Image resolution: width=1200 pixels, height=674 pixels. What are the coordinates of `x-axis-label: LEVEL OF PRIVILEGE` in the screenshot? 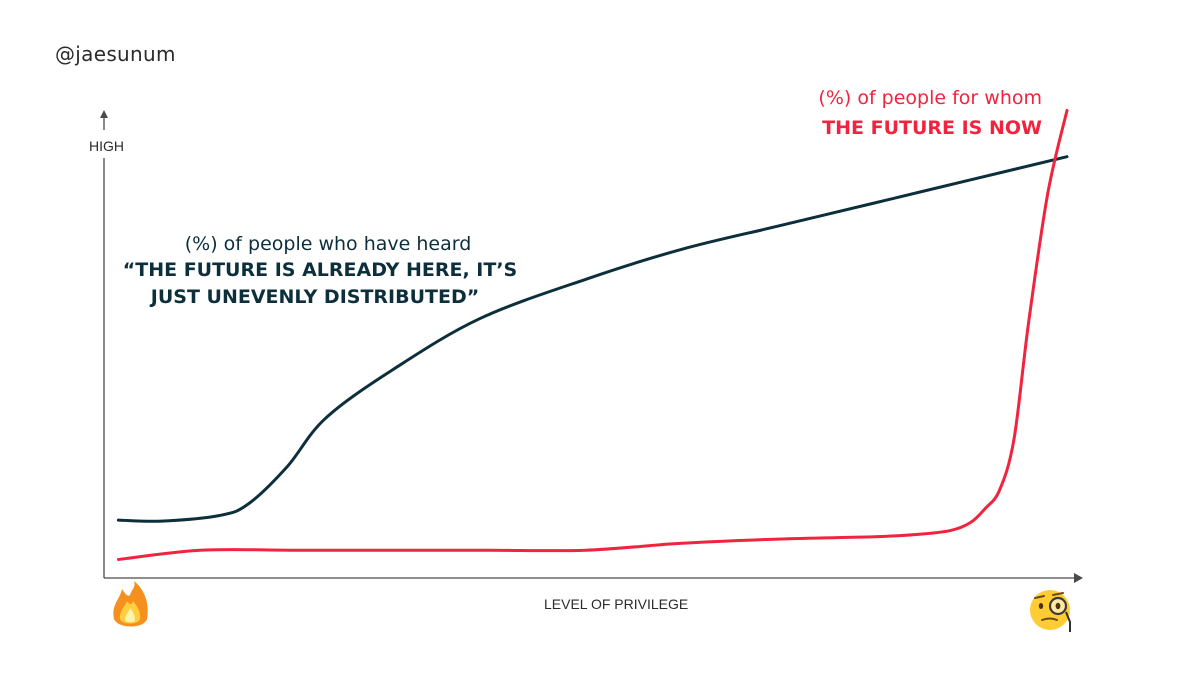 It's located at (616, 604).